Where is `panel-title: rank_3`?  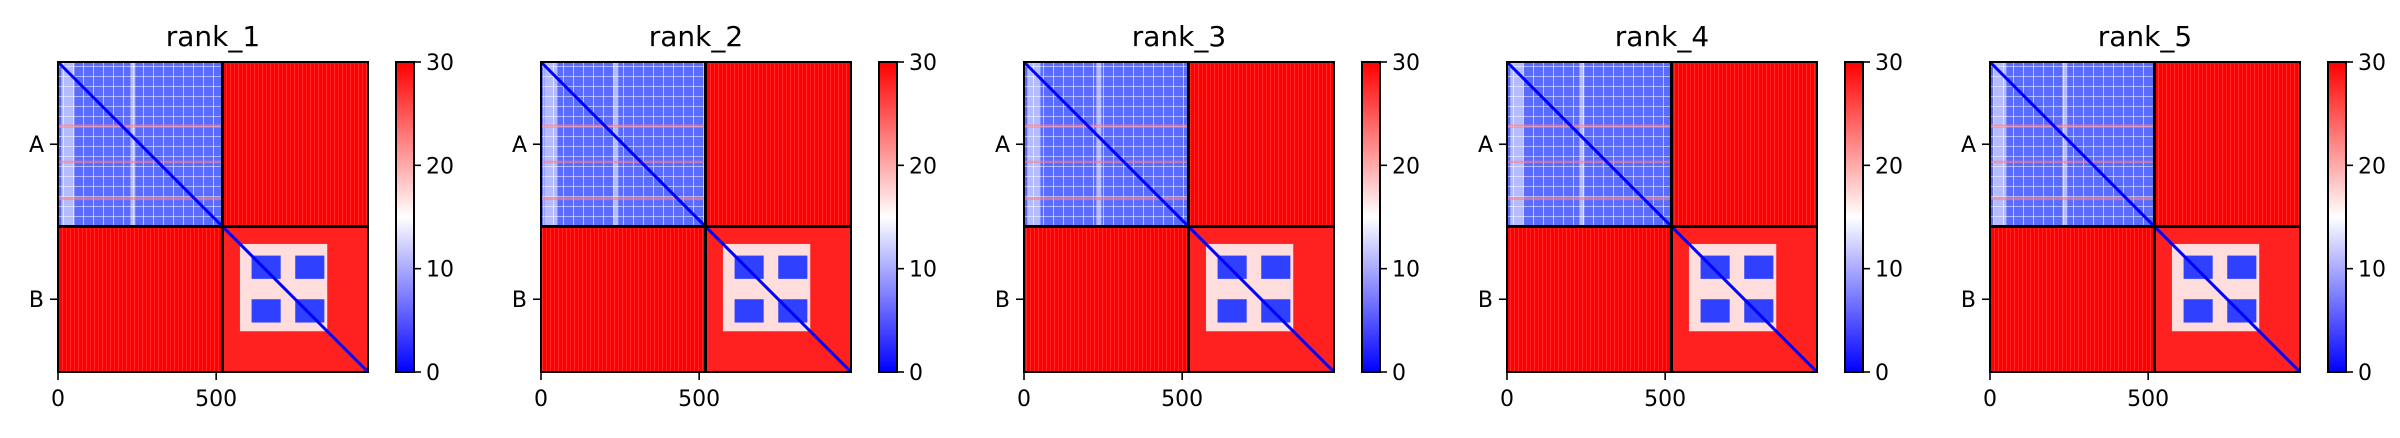
panel-title: rank_3 is located at coordinates (1179, 36).